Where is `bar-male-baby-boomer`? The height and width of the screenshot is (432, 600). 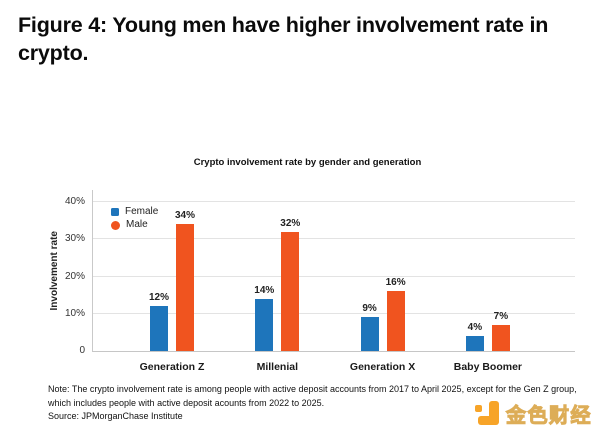
bar-male-baby-boomer is located at coordinates (500, 337).